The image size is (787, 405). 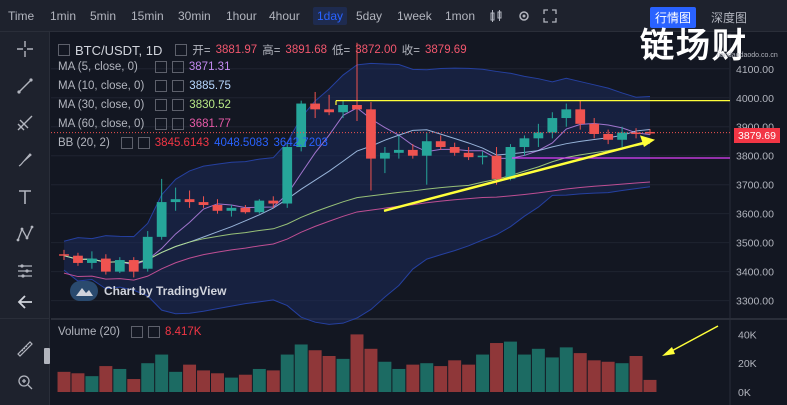 What do you see at coordinates (241, 143) in the screenshot?
I see `bb-value-2: 4048.5083` at bounding box center [241, 143].